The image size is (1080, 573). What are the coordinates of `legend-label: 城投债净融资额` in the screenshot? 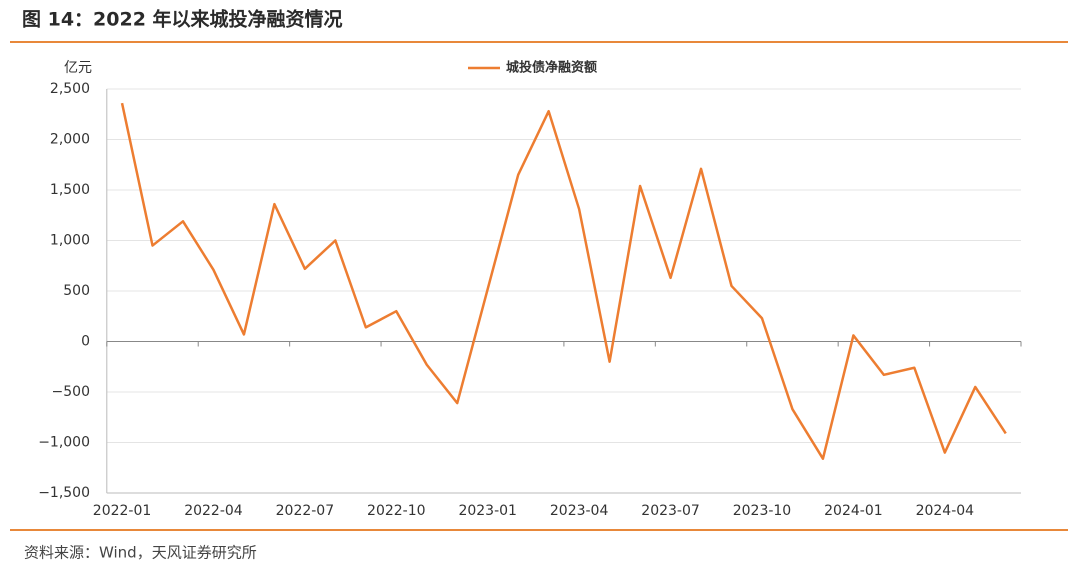 It's located at (551, 68).